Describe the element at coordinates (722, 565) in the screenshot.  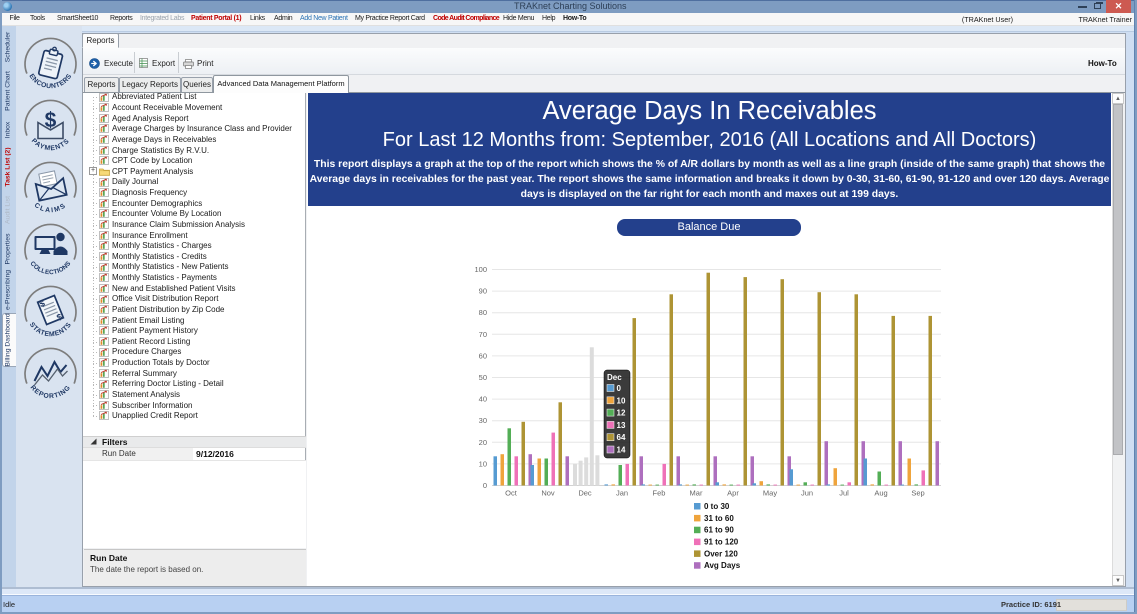
I see `svg-text: Avg Days` at that location.